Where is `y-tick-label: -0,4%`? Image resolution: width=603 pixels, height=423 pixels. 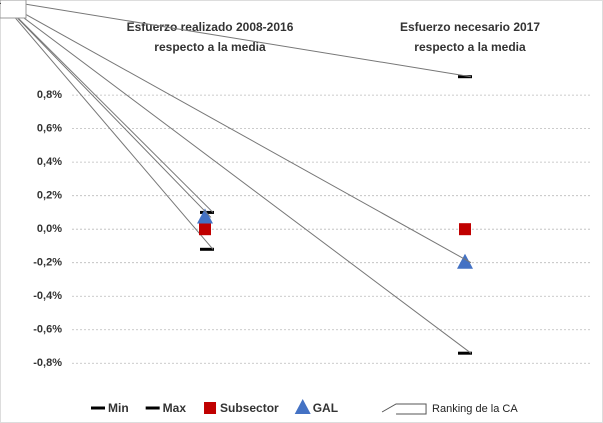
y-tick-label: -0,4% is located at coordinates (47, 296).